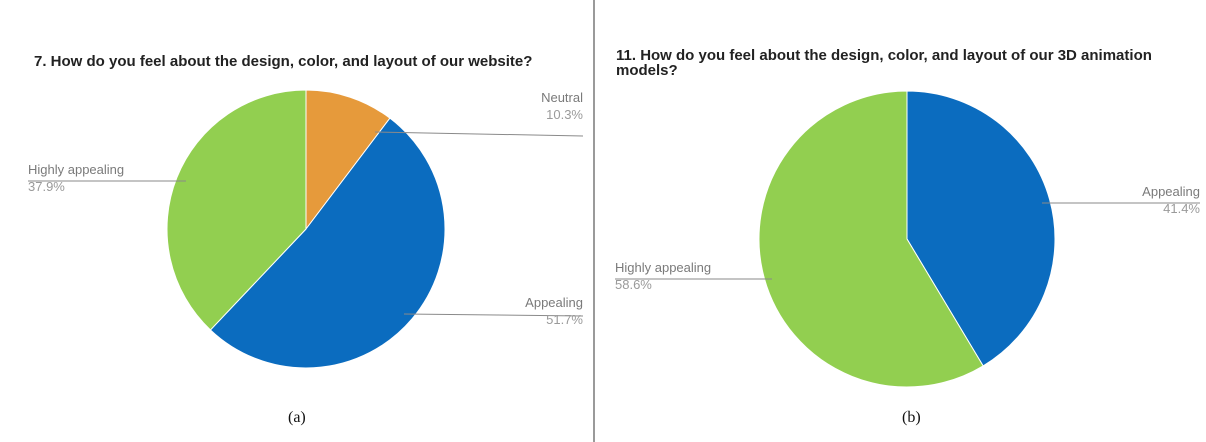 This screenshot has width=1206, height=442. Describe the element at coordinates (981, 228) in the screenshot. I see `chart-b-slice-appealing` at that location.